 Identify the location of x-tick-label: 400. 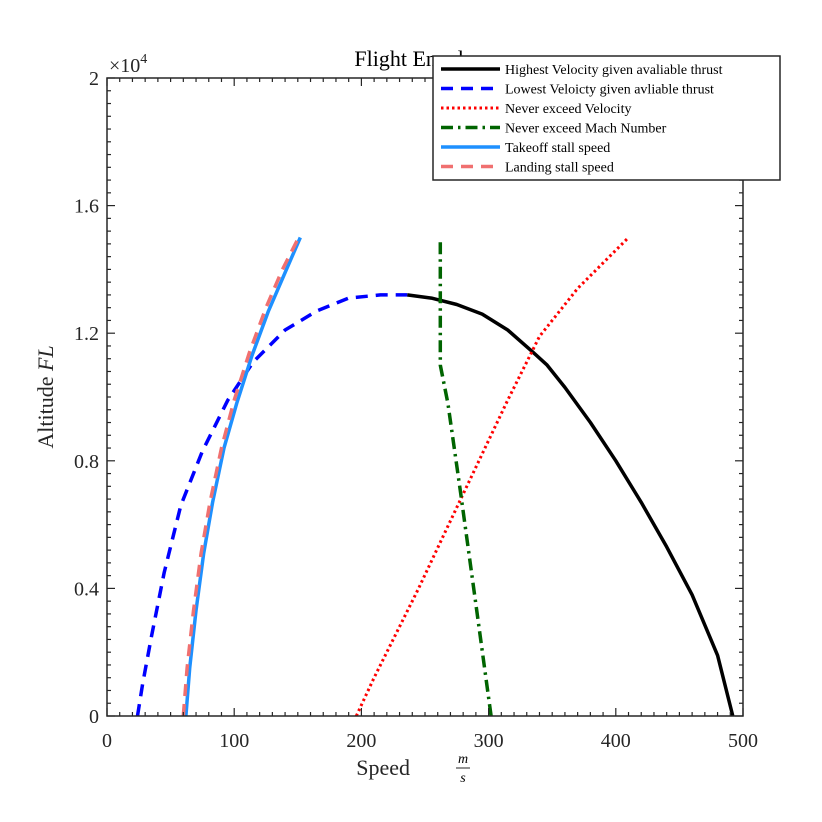
(616, 741).